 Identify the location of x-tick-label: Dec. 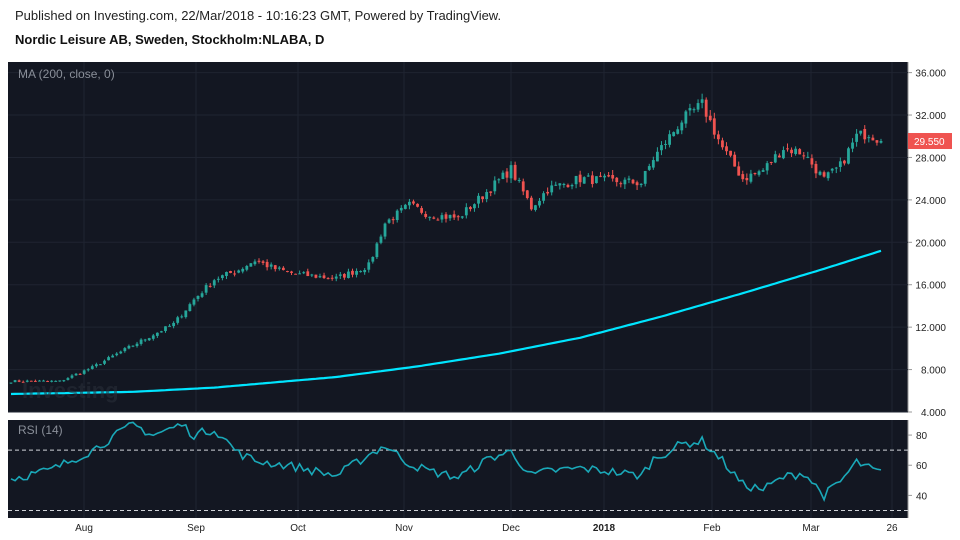
(511, 528).